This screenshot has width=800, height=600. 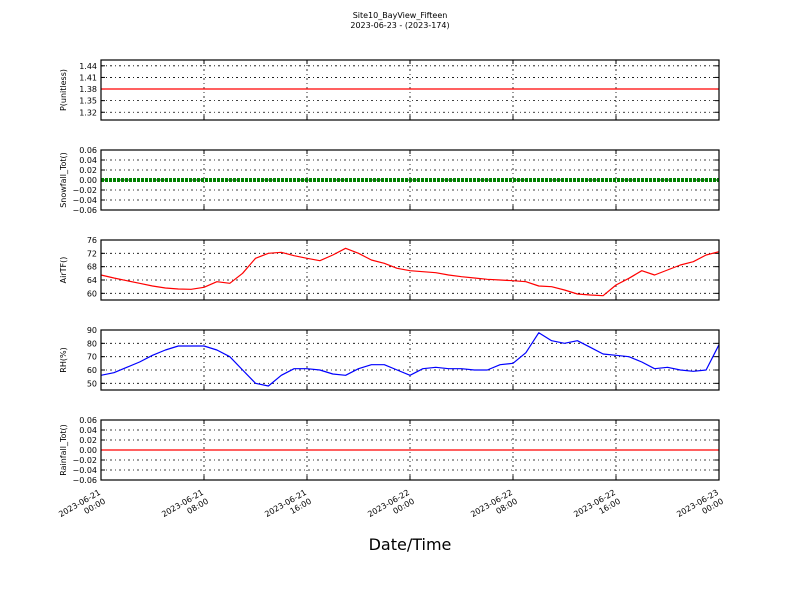 What do you see at coordinates (92, 357) in the screenshot?
I see `y-tick-label: 70` at bounding box center [92, 357].